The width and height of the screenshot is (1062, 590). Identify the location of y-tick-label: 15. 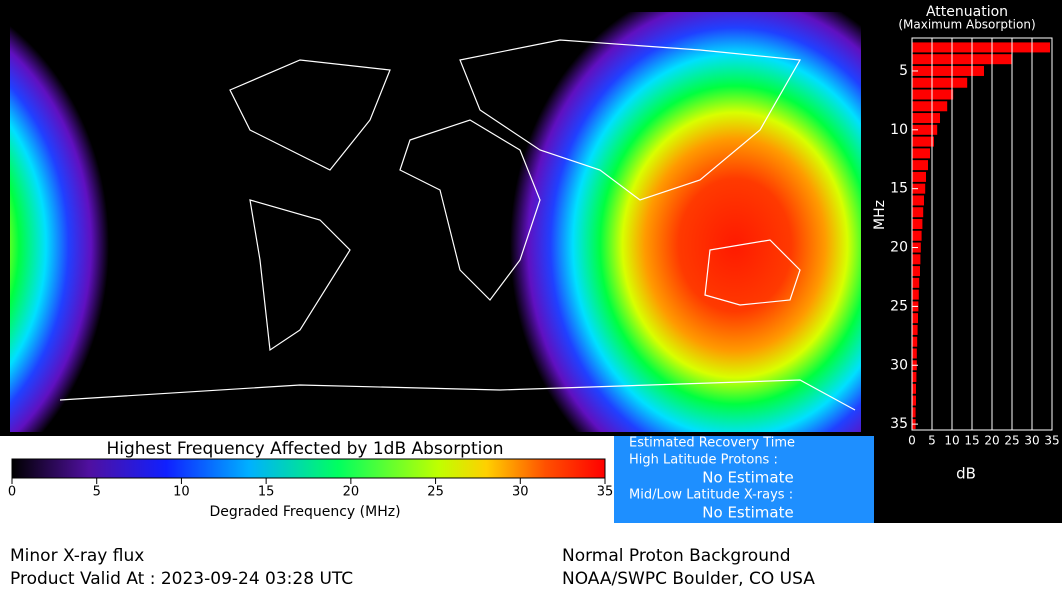
(899, 189).